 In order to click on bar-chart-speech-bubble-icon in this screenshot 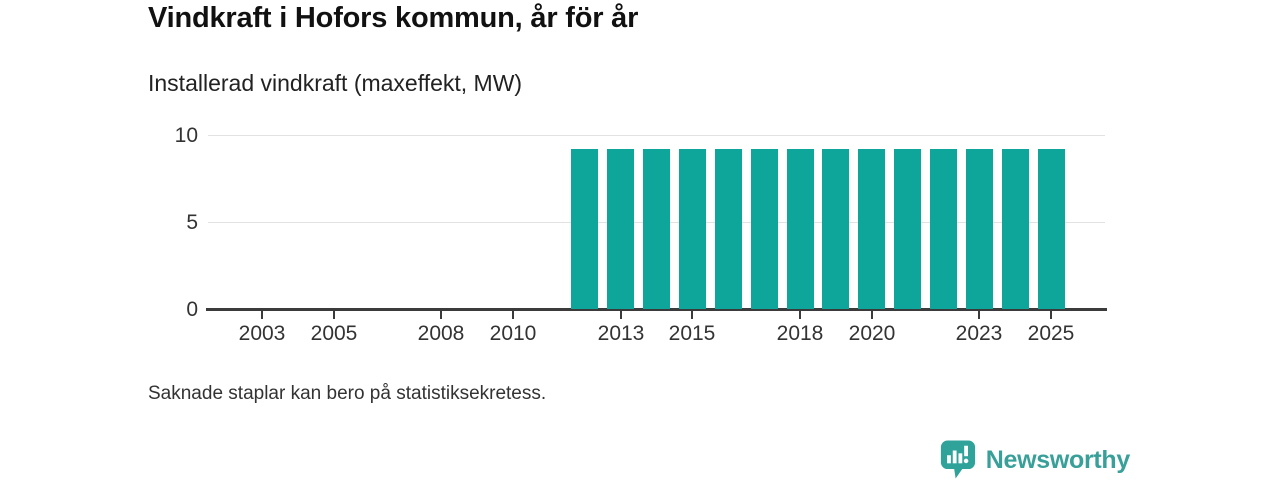, I will do `click(958, 460)`.